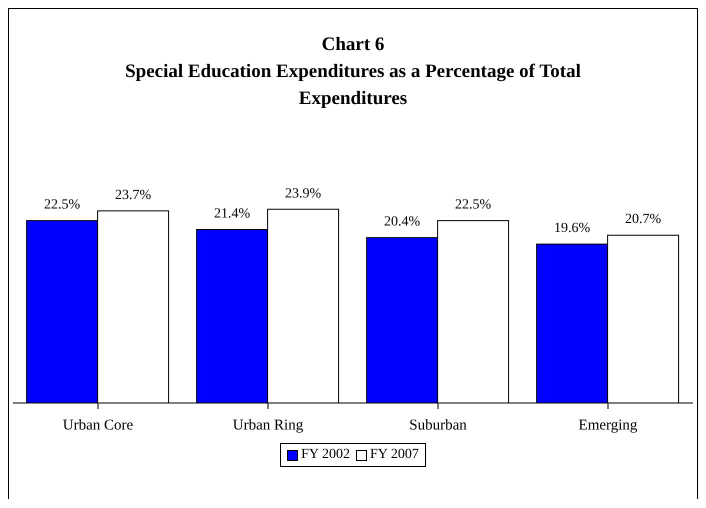 The height and width of the screenshot is (508, 706). Describe the element at coordinates (438, 426) in the screenshot. I see `x-tick-label: Suburban` at that location.